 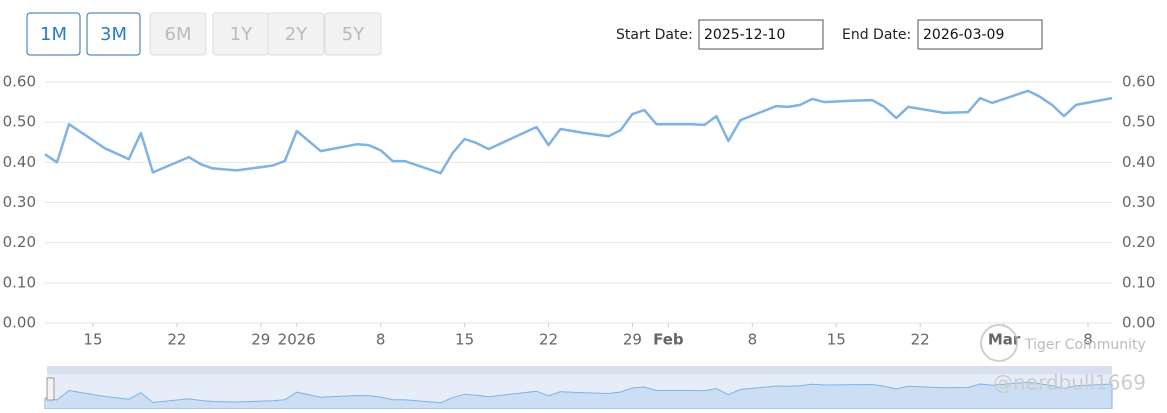 I want to click on watermark-logo, so click(x=999, y=343).